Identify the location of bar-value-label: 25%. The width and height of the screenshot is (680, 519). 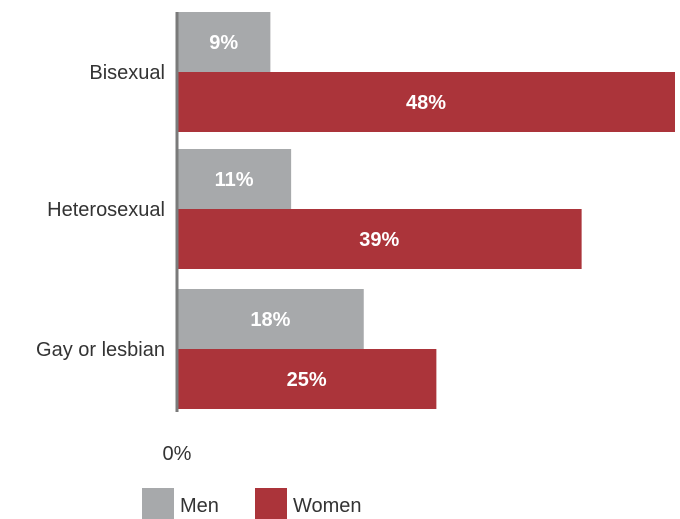
(307, 380).